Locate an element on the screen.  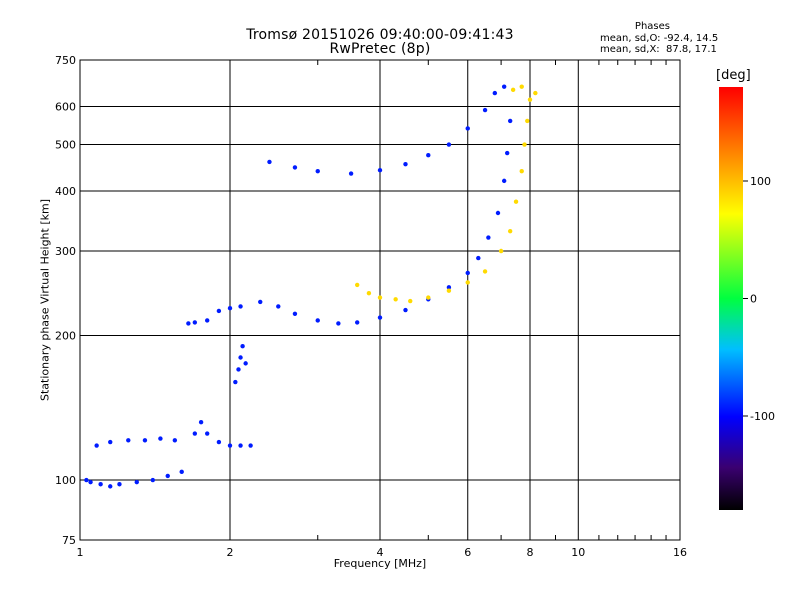
x-tick-label: 2 is located at coordinates (230, 552).